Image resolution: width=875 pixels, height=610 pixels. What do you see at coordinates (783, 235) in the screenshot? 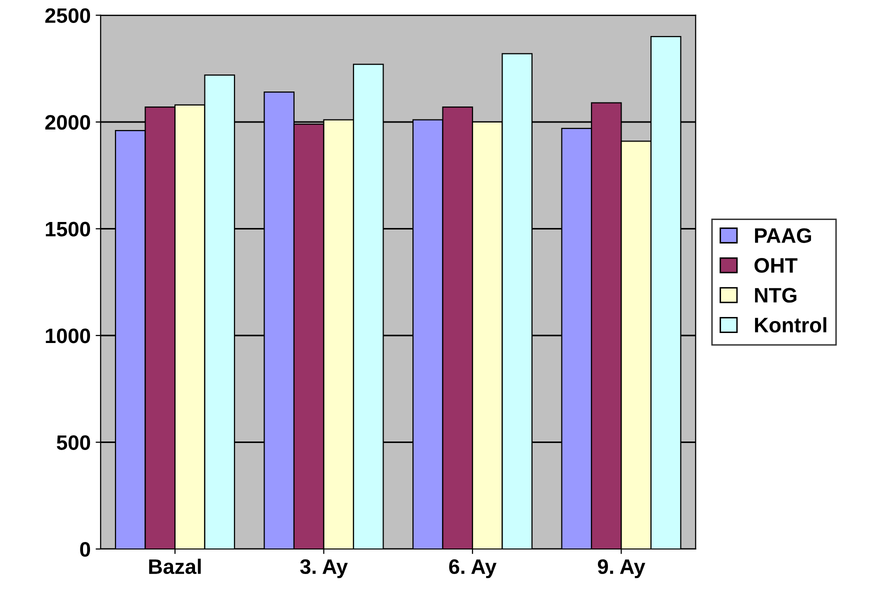
I see `legend-label: PAAG` at bounding box center [783, 235].